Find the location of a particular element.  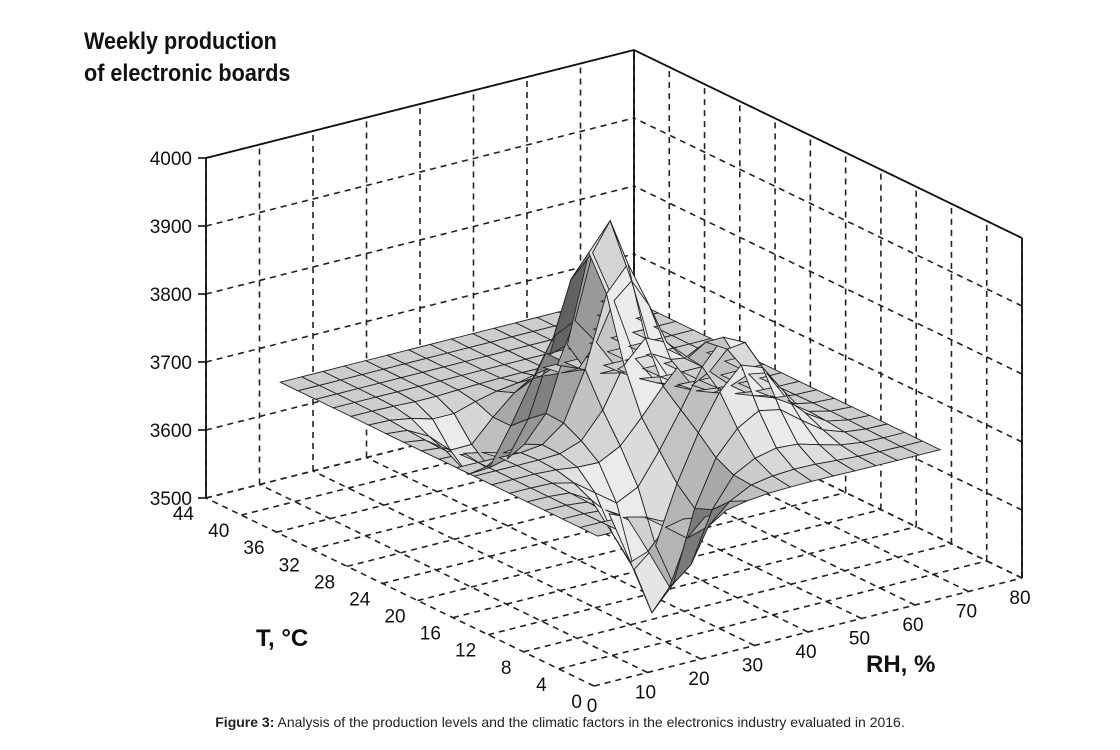

rh-tick-label: 40 is located at coordinates (805, 652).